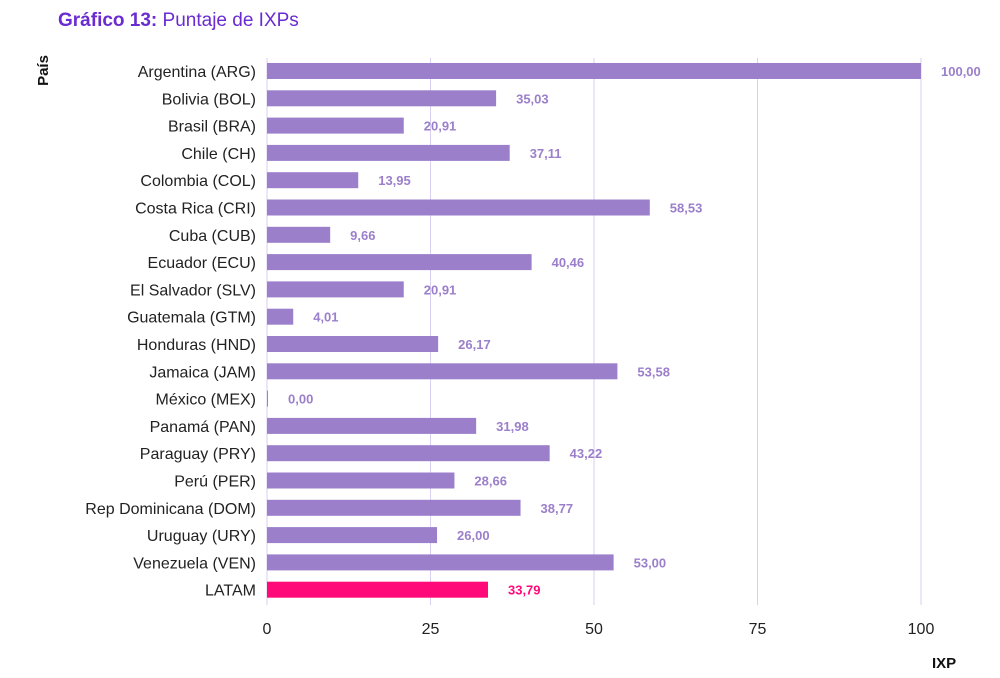  I want to click on category-label: Uruguay (URY), so click(201, 536).